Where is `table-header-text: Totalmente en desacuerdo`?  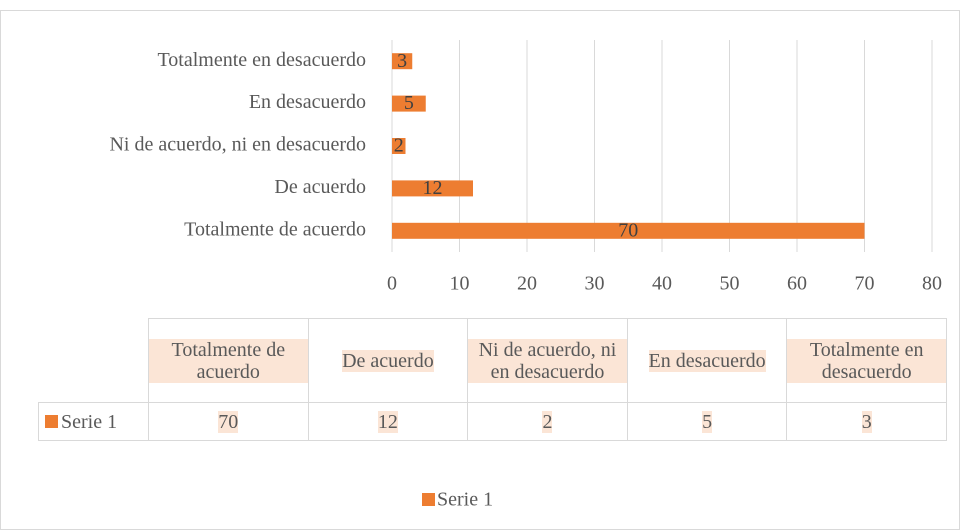 table-header-text: Totalmente en desacuerdo is located at coordinates (866, 360).